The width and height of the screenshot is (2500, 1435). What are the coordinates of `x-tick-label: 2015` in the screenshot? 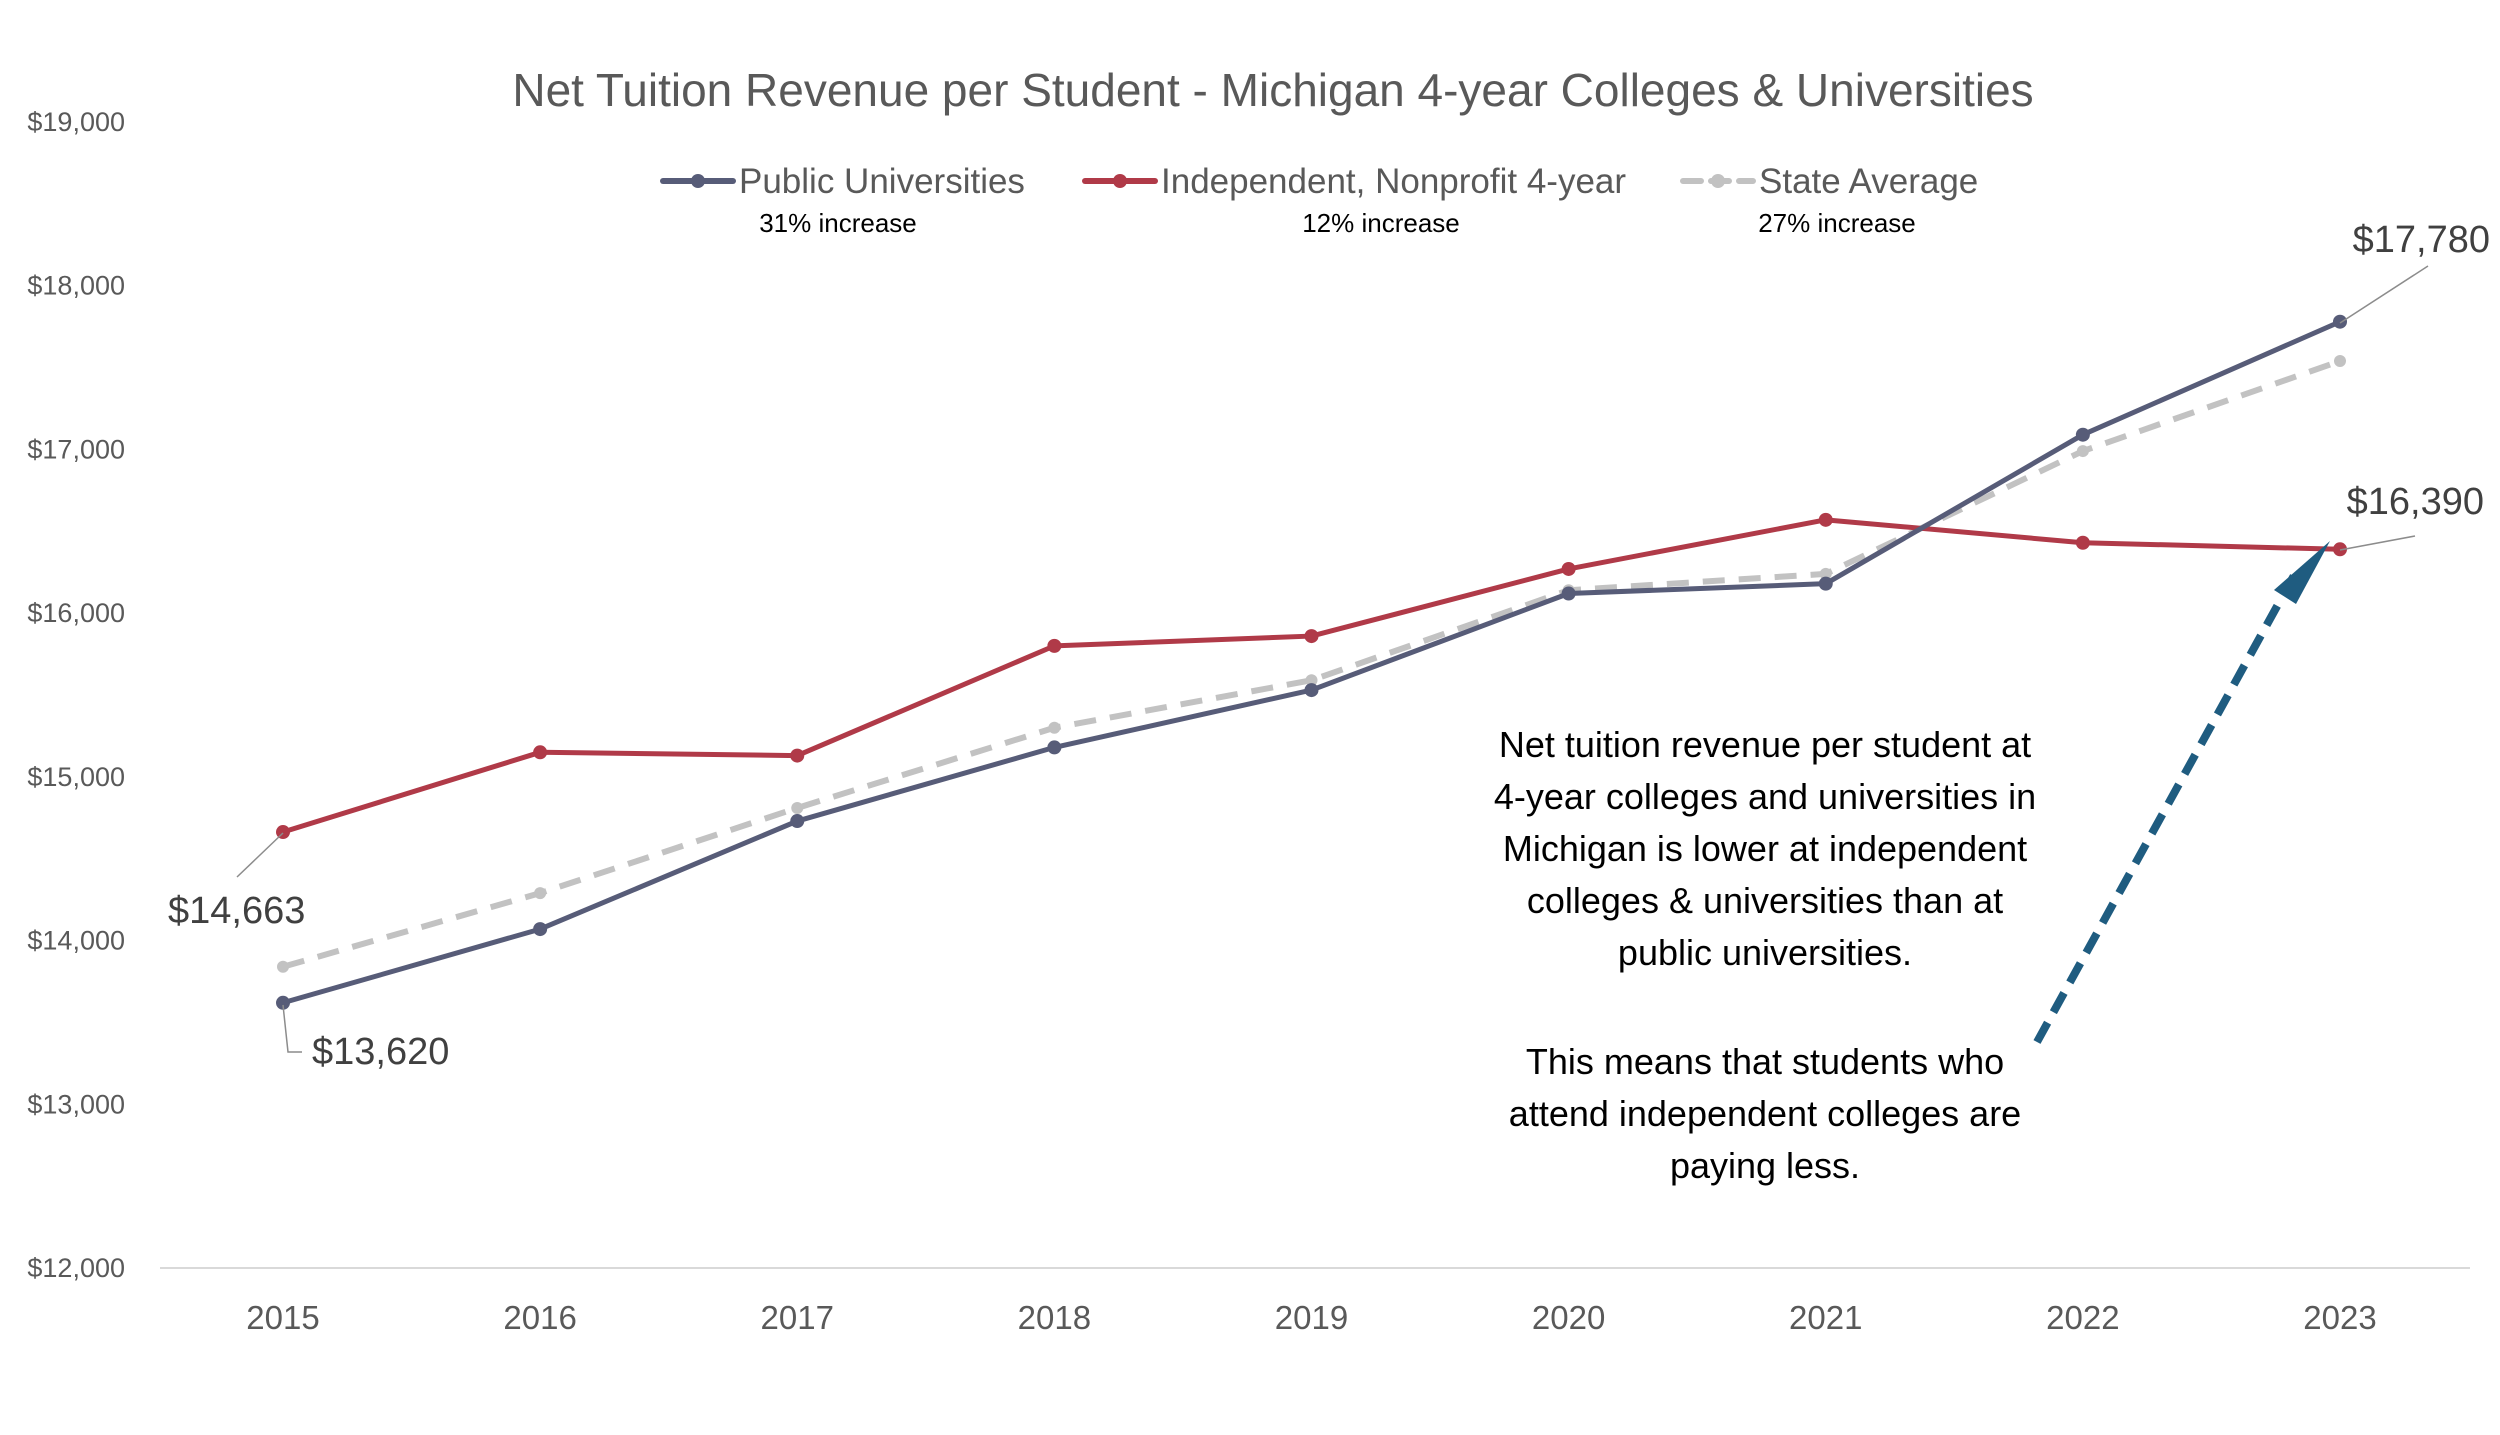 It's located at (282, 1317).